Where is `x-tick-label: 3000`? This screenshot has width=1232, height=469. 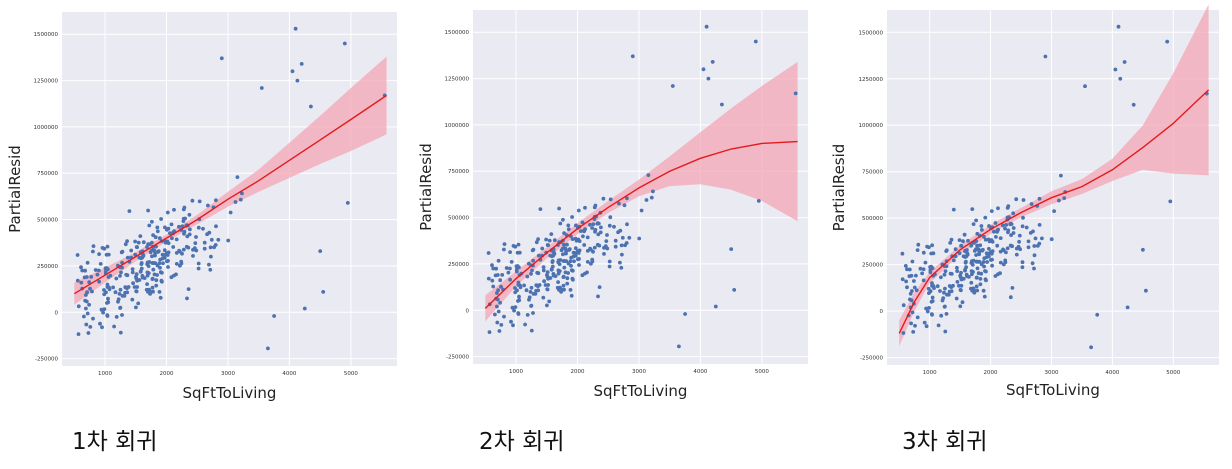
x-tick-label: 3000 is located at coordinates (228, 374).